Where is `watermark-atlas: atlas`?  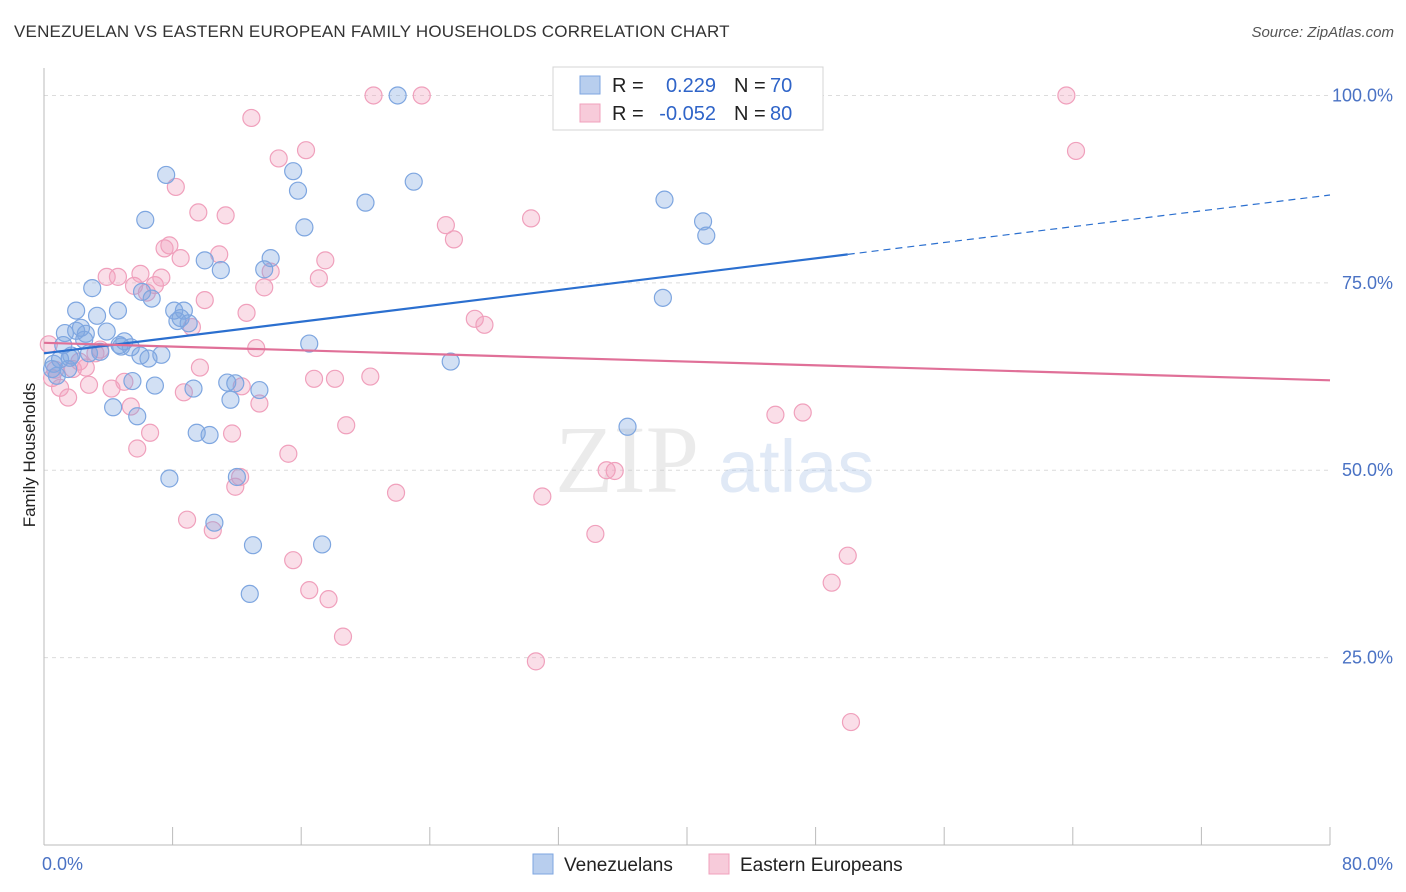
watermark-atlas: atlas is located at coordinates (796, 466).